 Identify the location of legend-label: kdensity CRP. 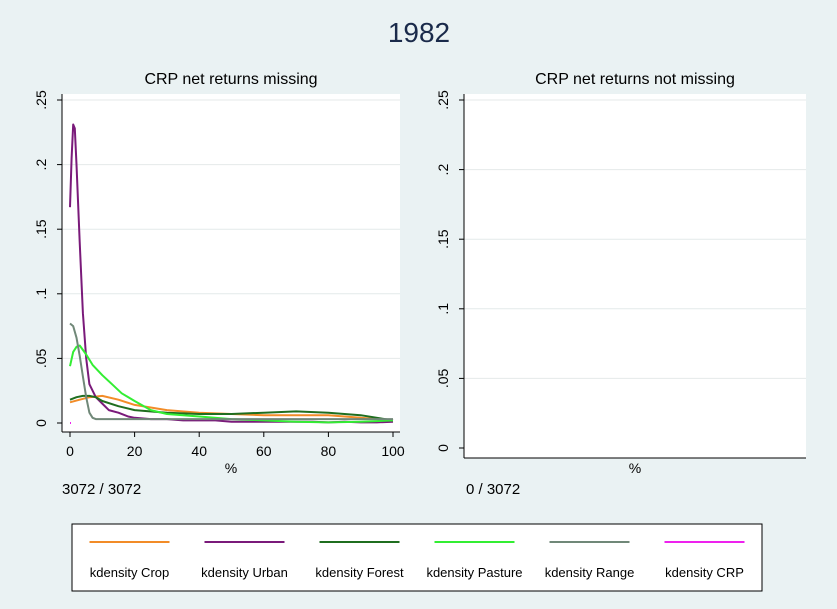
(704, 572).